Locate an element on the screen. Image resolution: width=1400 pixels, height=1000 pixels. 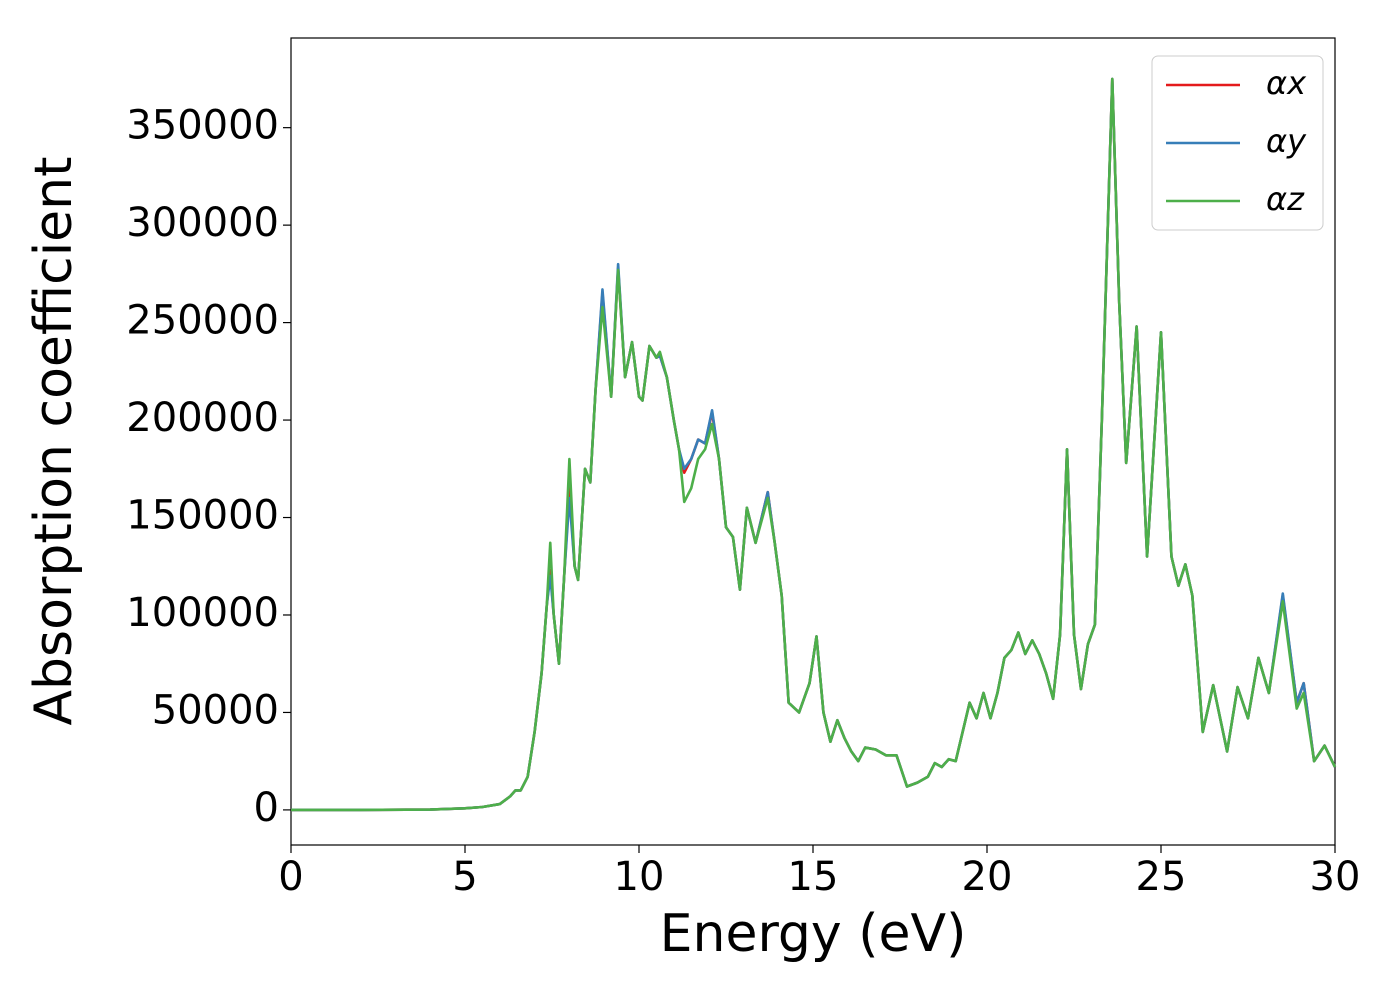
legend-label: αx is located at coordinates (1286, 83).